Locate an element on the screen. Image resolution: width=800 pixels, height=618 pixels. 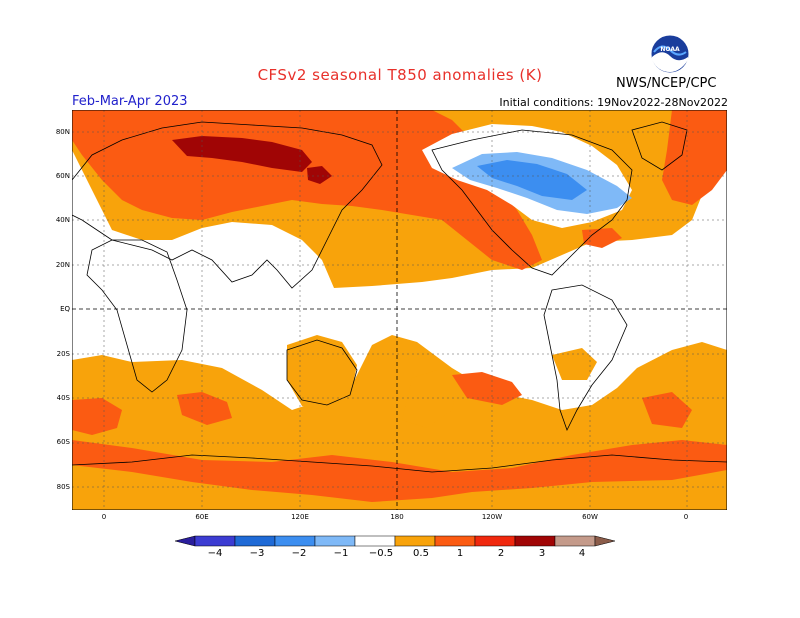
lon-label: 60E is located at coordinates (202, 517).